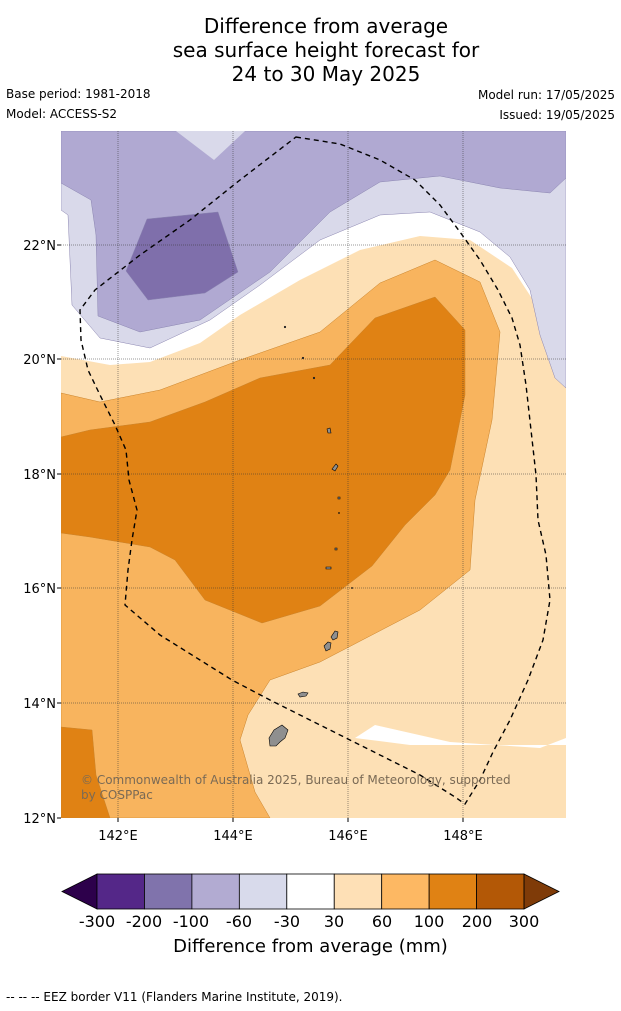 The width and height of the screenshot is (621, 1011). I want to click on island-alamagan, so click(339, 498).